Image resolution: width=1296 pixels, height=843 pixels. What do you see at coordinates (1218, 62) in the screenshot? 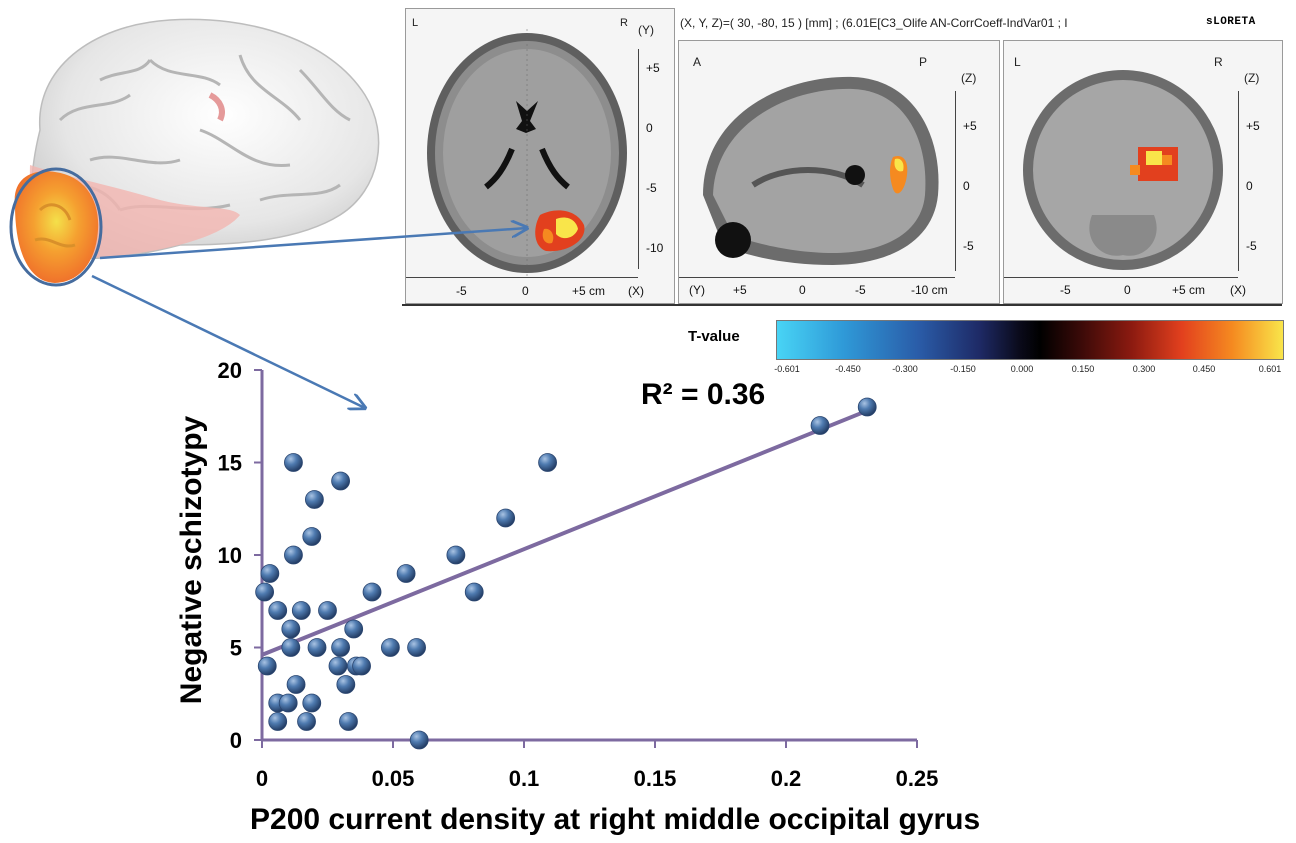
I see `coronal-right-label: R` at bounding box center [1218, 62].